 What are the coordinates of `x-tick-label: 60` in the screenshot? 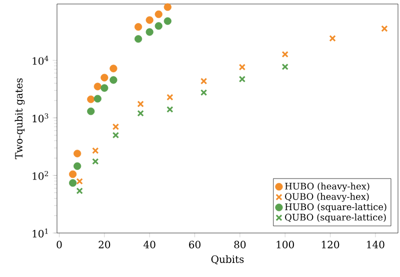 It's located at (194, 244).